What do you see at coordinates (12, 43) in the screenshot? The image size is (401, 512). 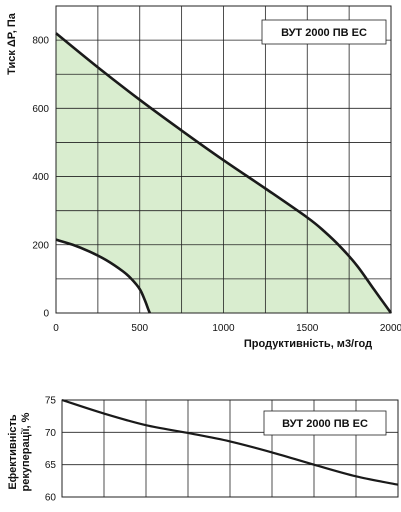 I see `pressure-y-label: Тиск ΔP, Па` at bounding box center [12, 43].